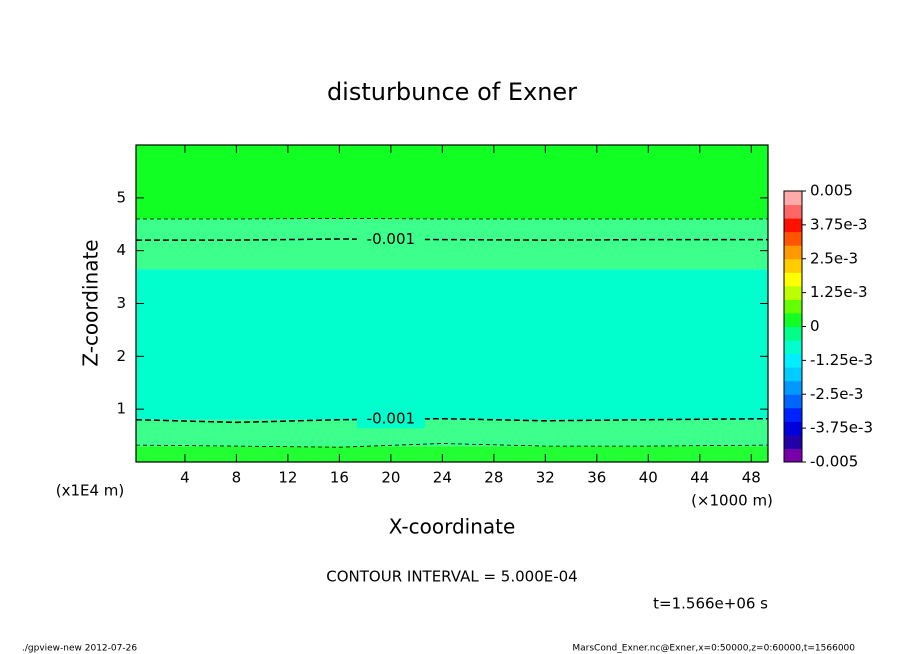 The width and height of the screenshot is (904, 654). What do you see at coordinates (699, 478) in the screenshot?
I see `x-tick-label: 44` at bounding box center [699, 478].